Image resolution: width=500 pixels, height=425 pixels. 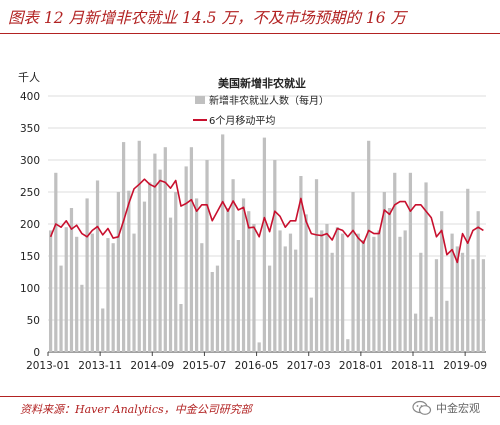 I want to click on page-title: 图表 12 月新增非农就业 14.5 万，不及市场预期的 16 万, so click(x=207, y=18).